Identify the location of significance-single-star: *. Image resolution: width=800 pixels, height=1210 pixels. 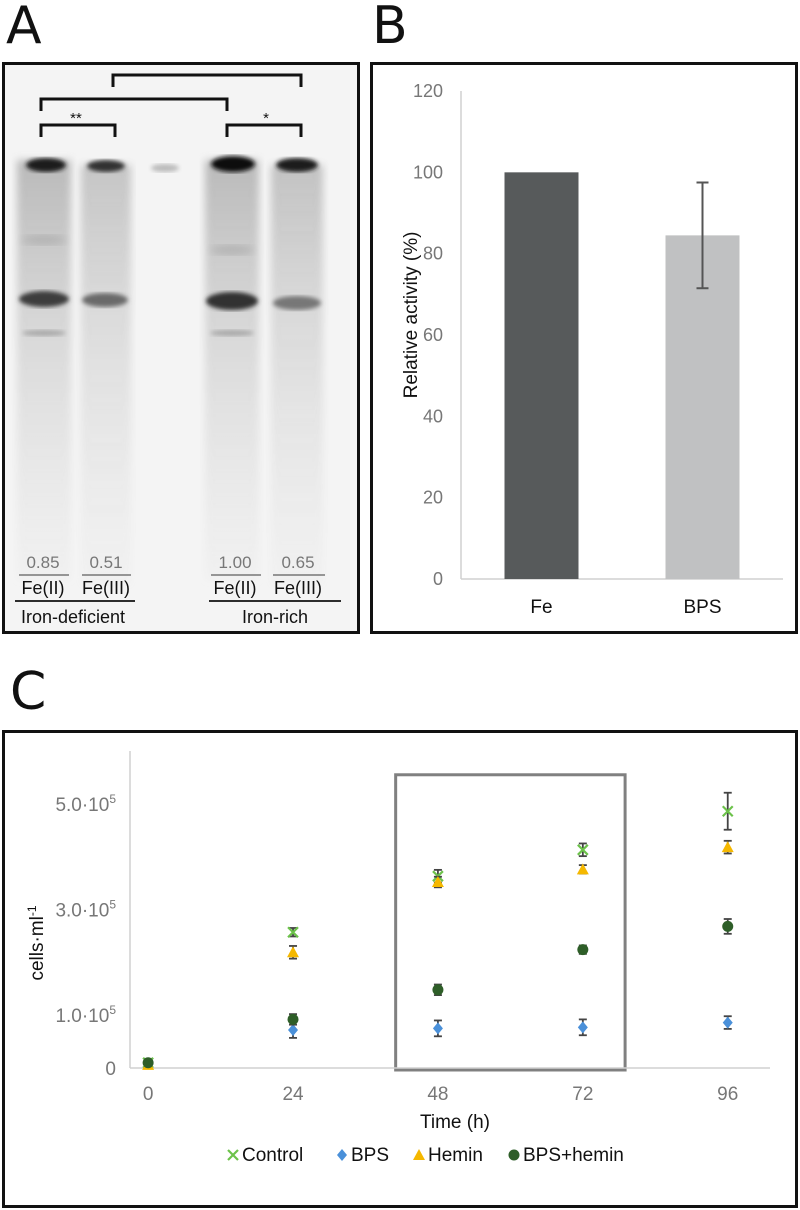
(266, 118).